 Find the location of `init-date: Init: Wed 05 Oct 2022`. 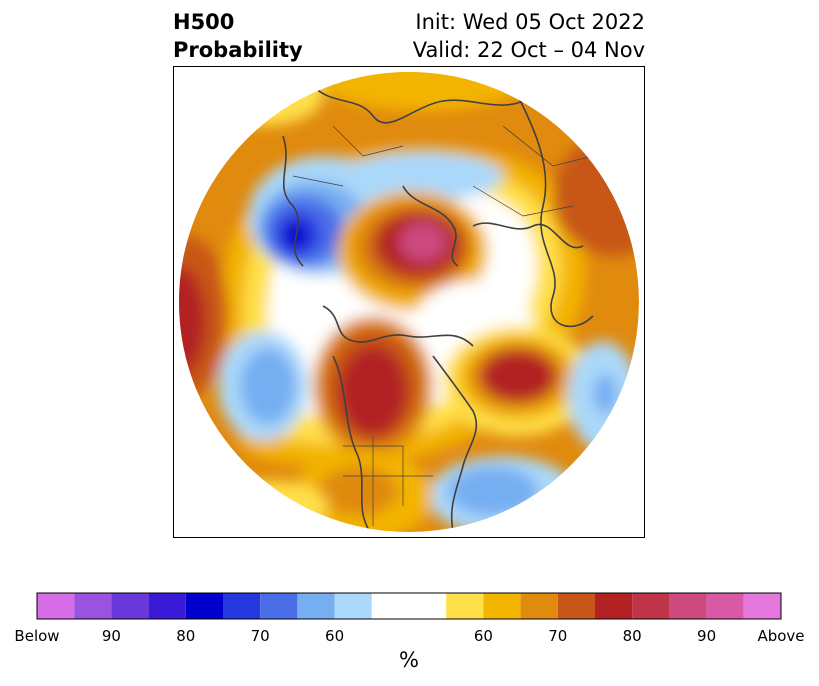

init-date: Init: Wed 05 Oct 2022 is located at coordinates (530, 22).